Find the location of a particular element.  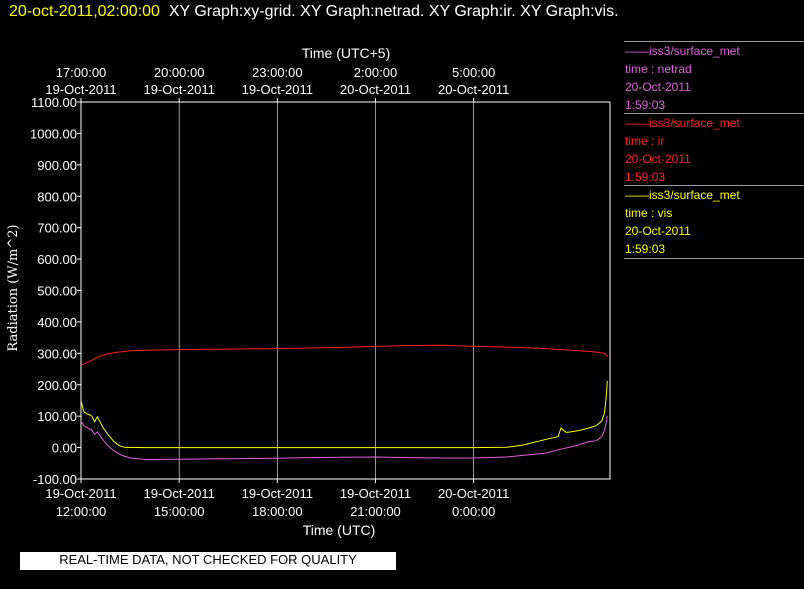

y-tick-label: 800.00 is located at coordinates (57, 196).